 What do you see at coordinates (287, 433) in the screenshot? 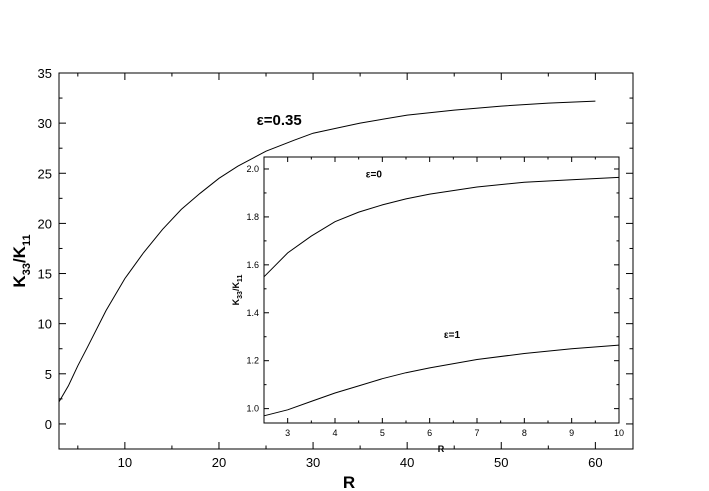
I see `inset-x-tick-label: 3` at bounding box center [287, 433].